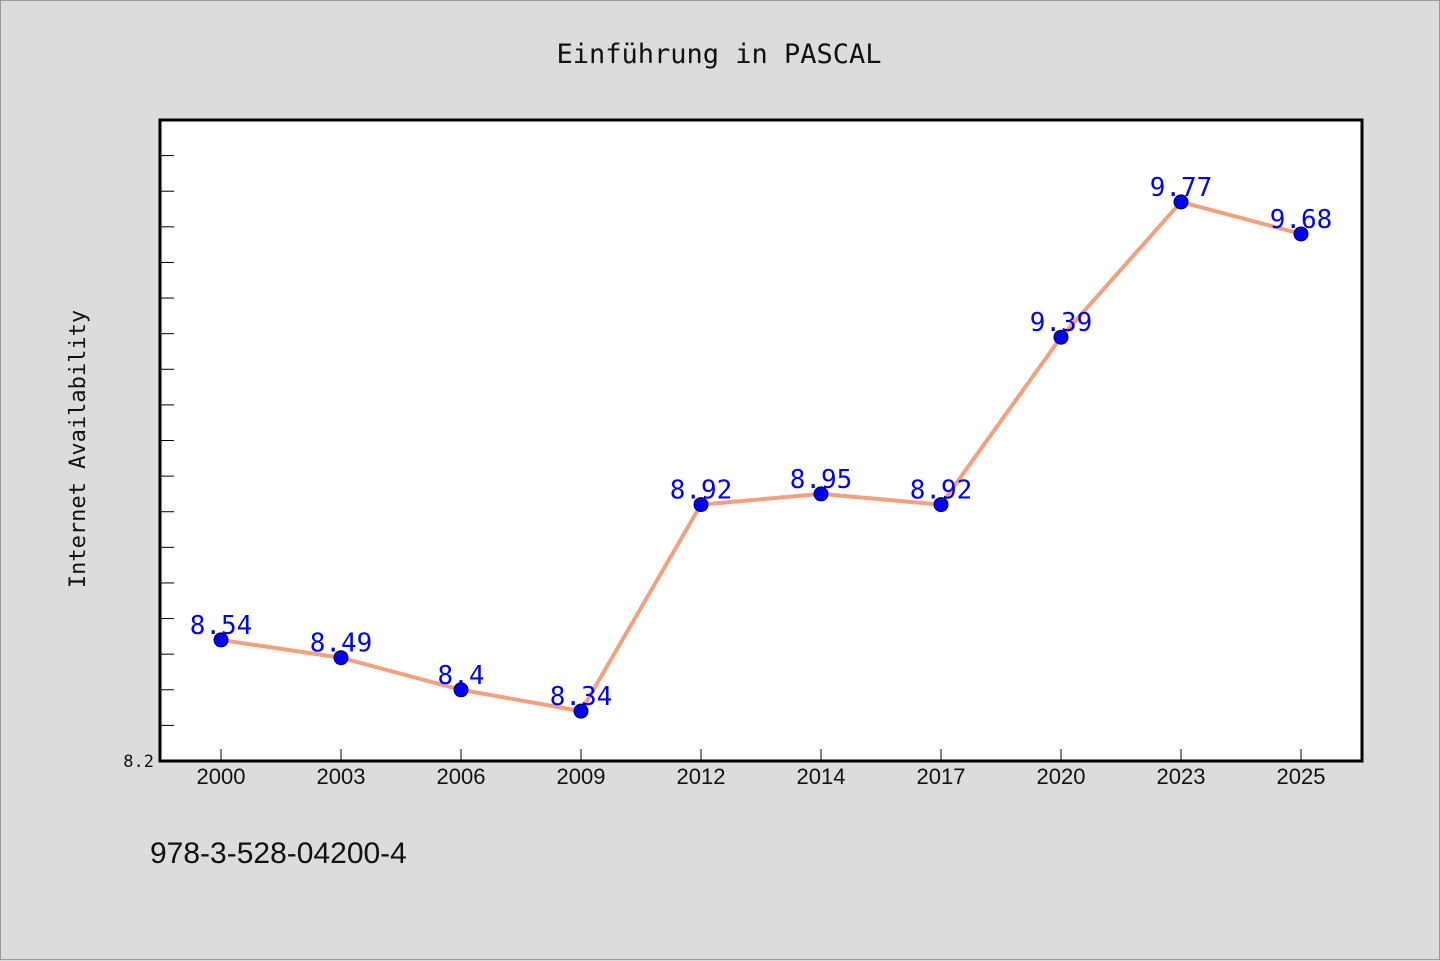 This screenshot has width=1440, height=961. Describe the element at coordinates (1061, 776) in the screenshot. I see `x-tick-label: 2020` at that location.